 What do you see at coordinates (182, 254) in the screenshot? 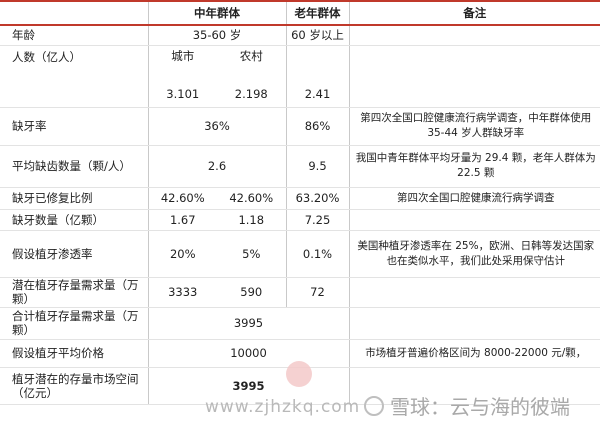
I see `cell-penetration-city: 20%` at bounding box center [182, 254].